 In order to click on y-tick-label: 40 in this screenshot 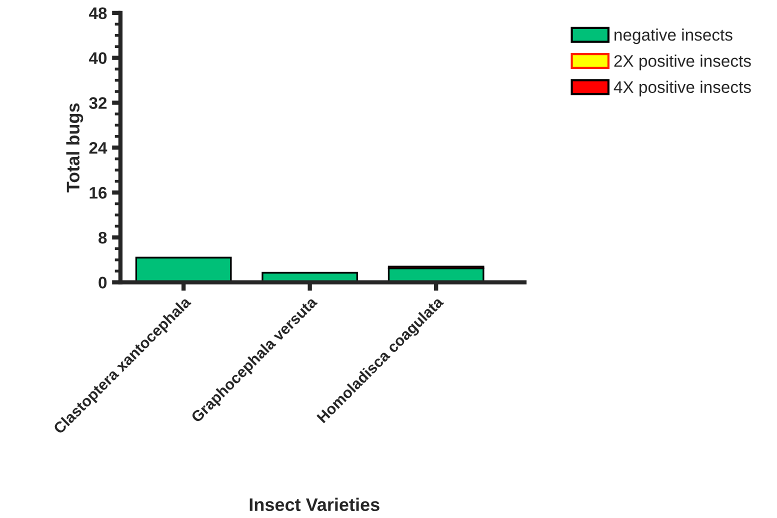, I will do `click(97, 58)`.